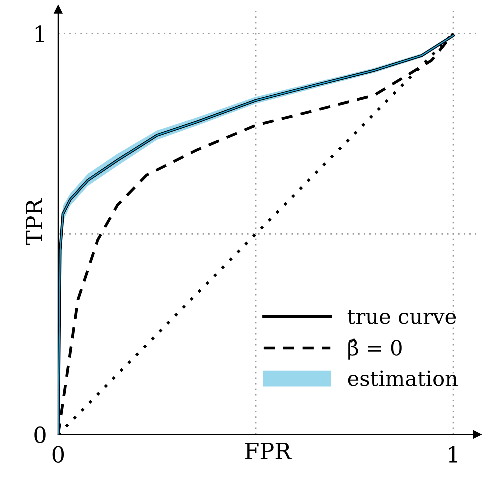 This screenshot has height=483, width=487. I want to click on legend-label: true curve, so click(402, 317).